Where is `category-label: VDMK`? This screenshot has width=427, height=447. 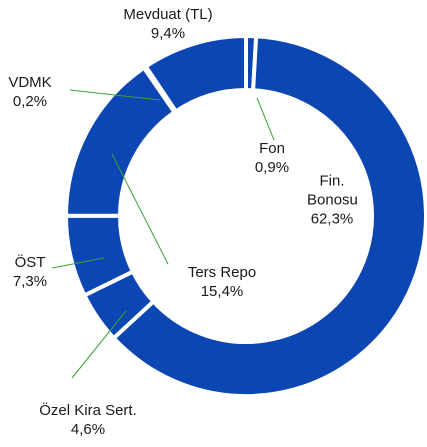 category-label: VDMK is located at coordinates (30, 82).